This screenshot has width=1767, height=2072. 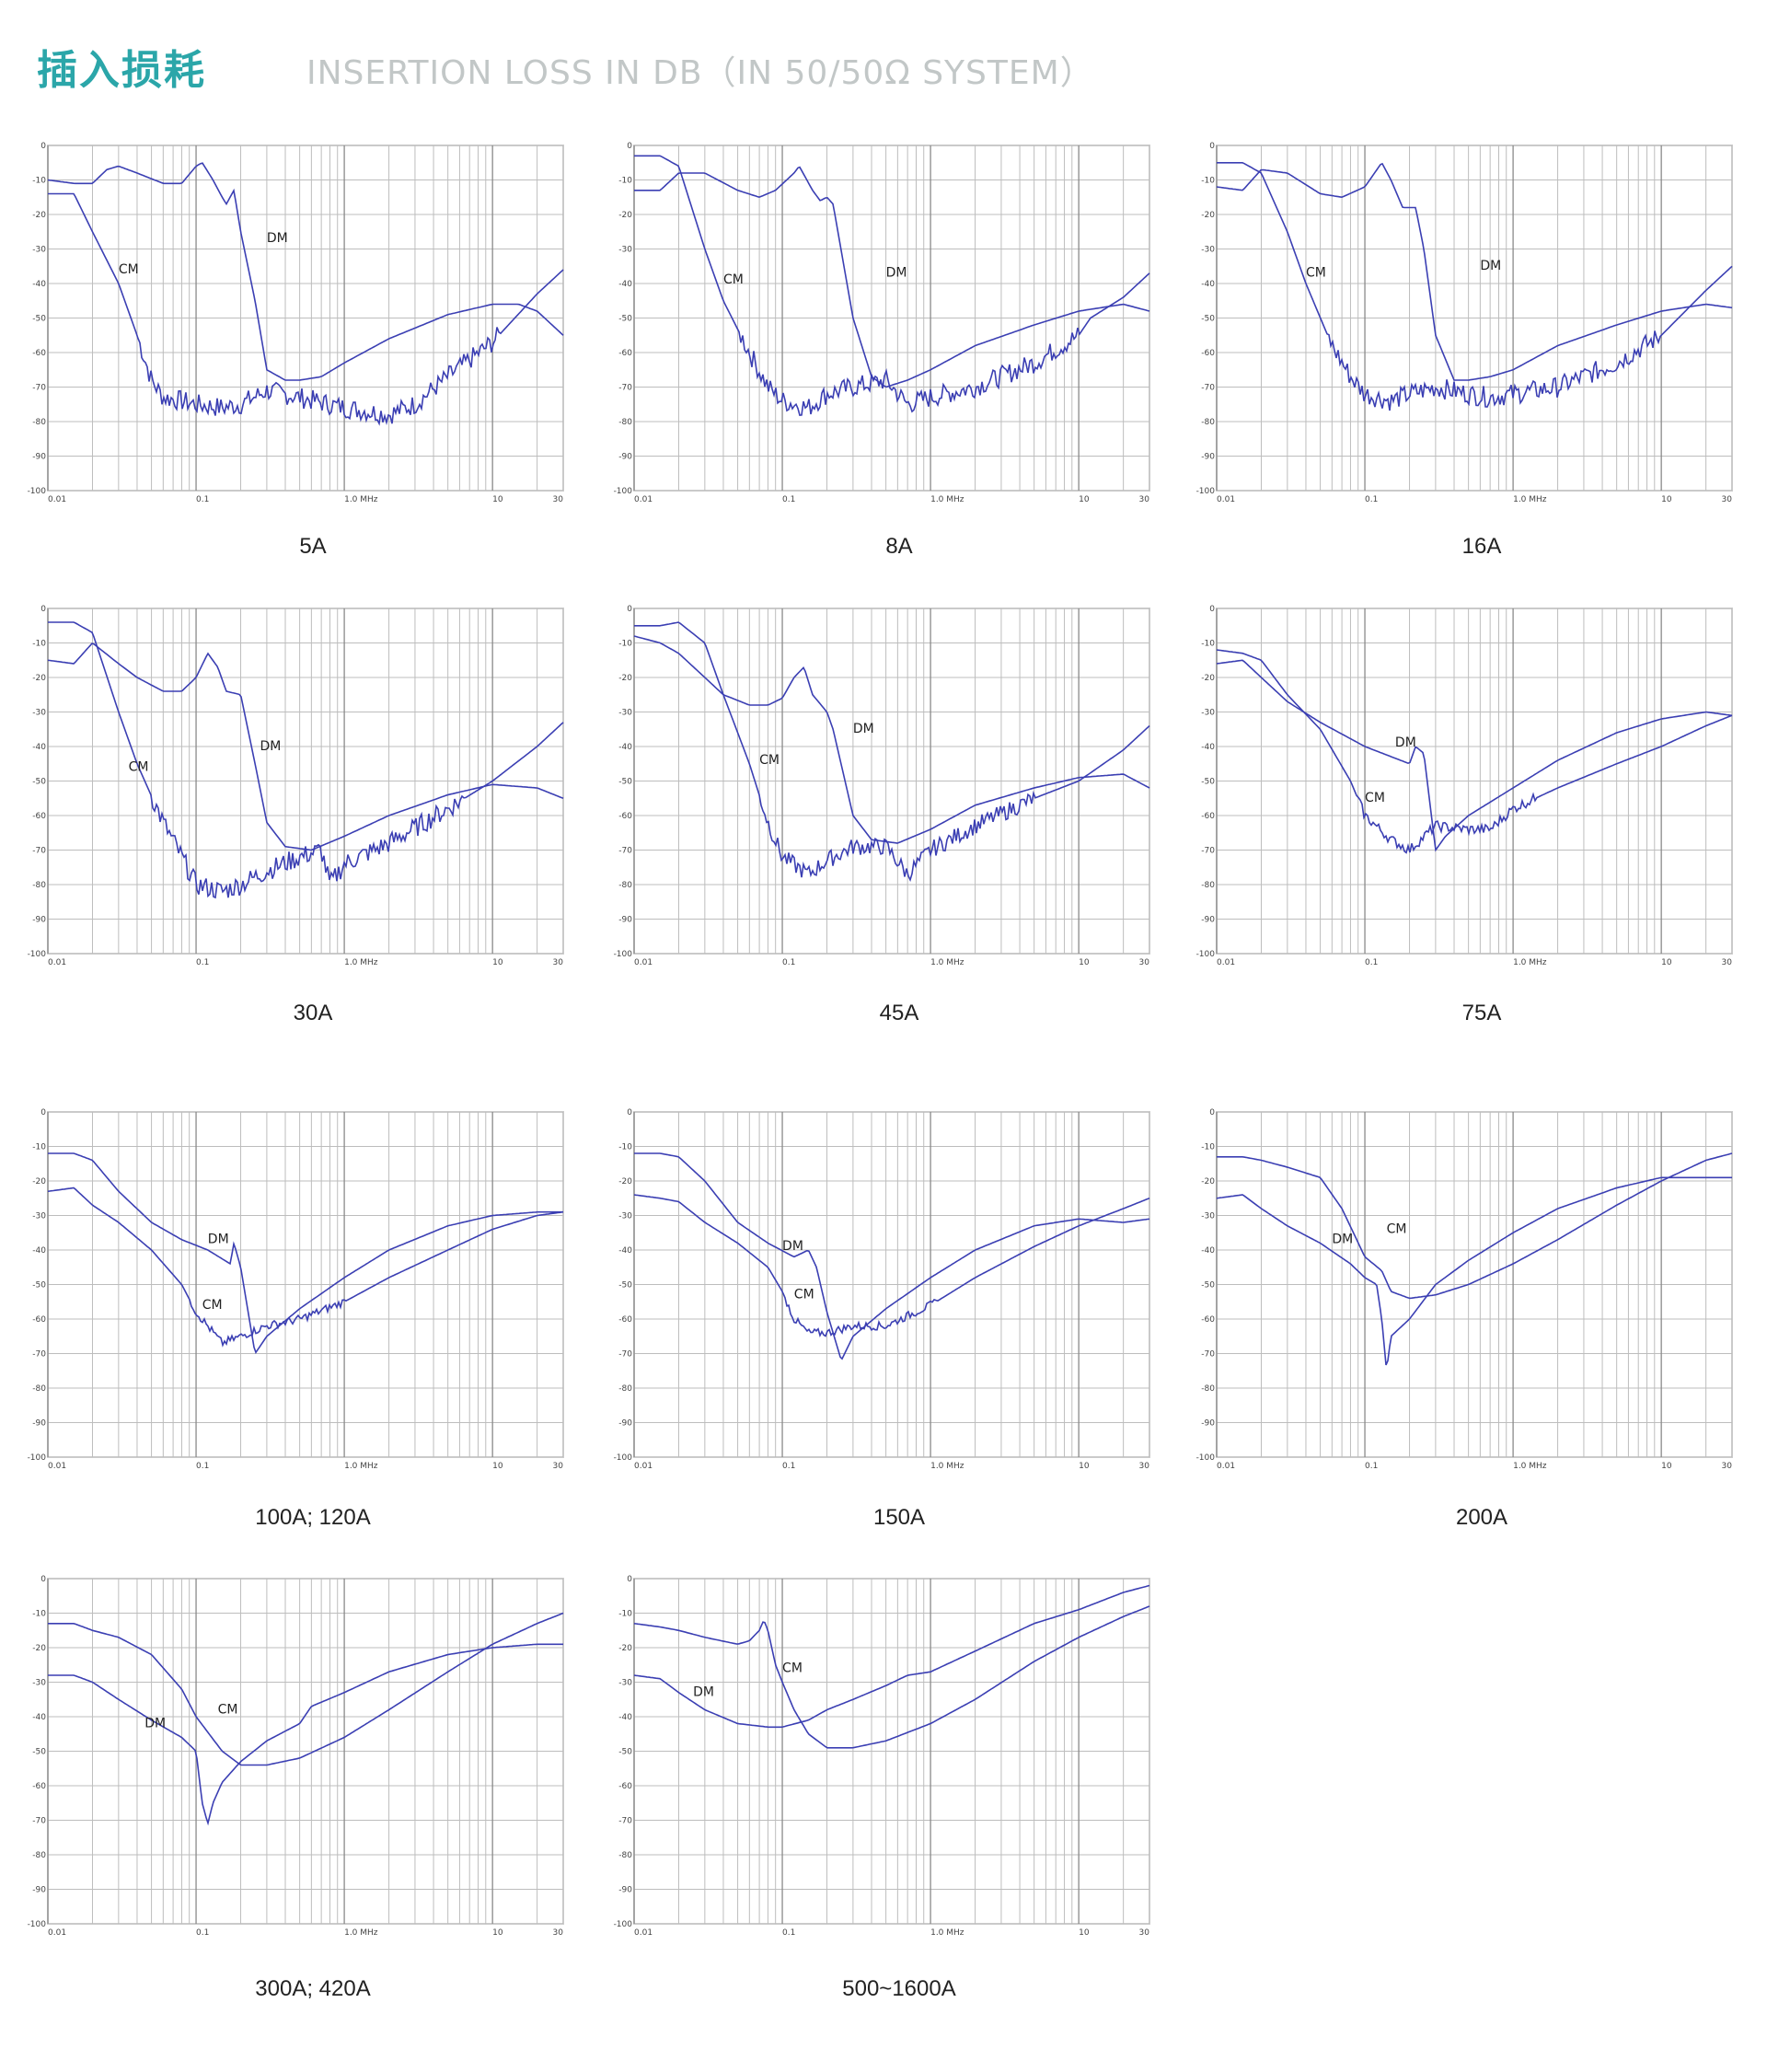 I want to click on chart-caption: 45A, so click(x=899, y=1013).